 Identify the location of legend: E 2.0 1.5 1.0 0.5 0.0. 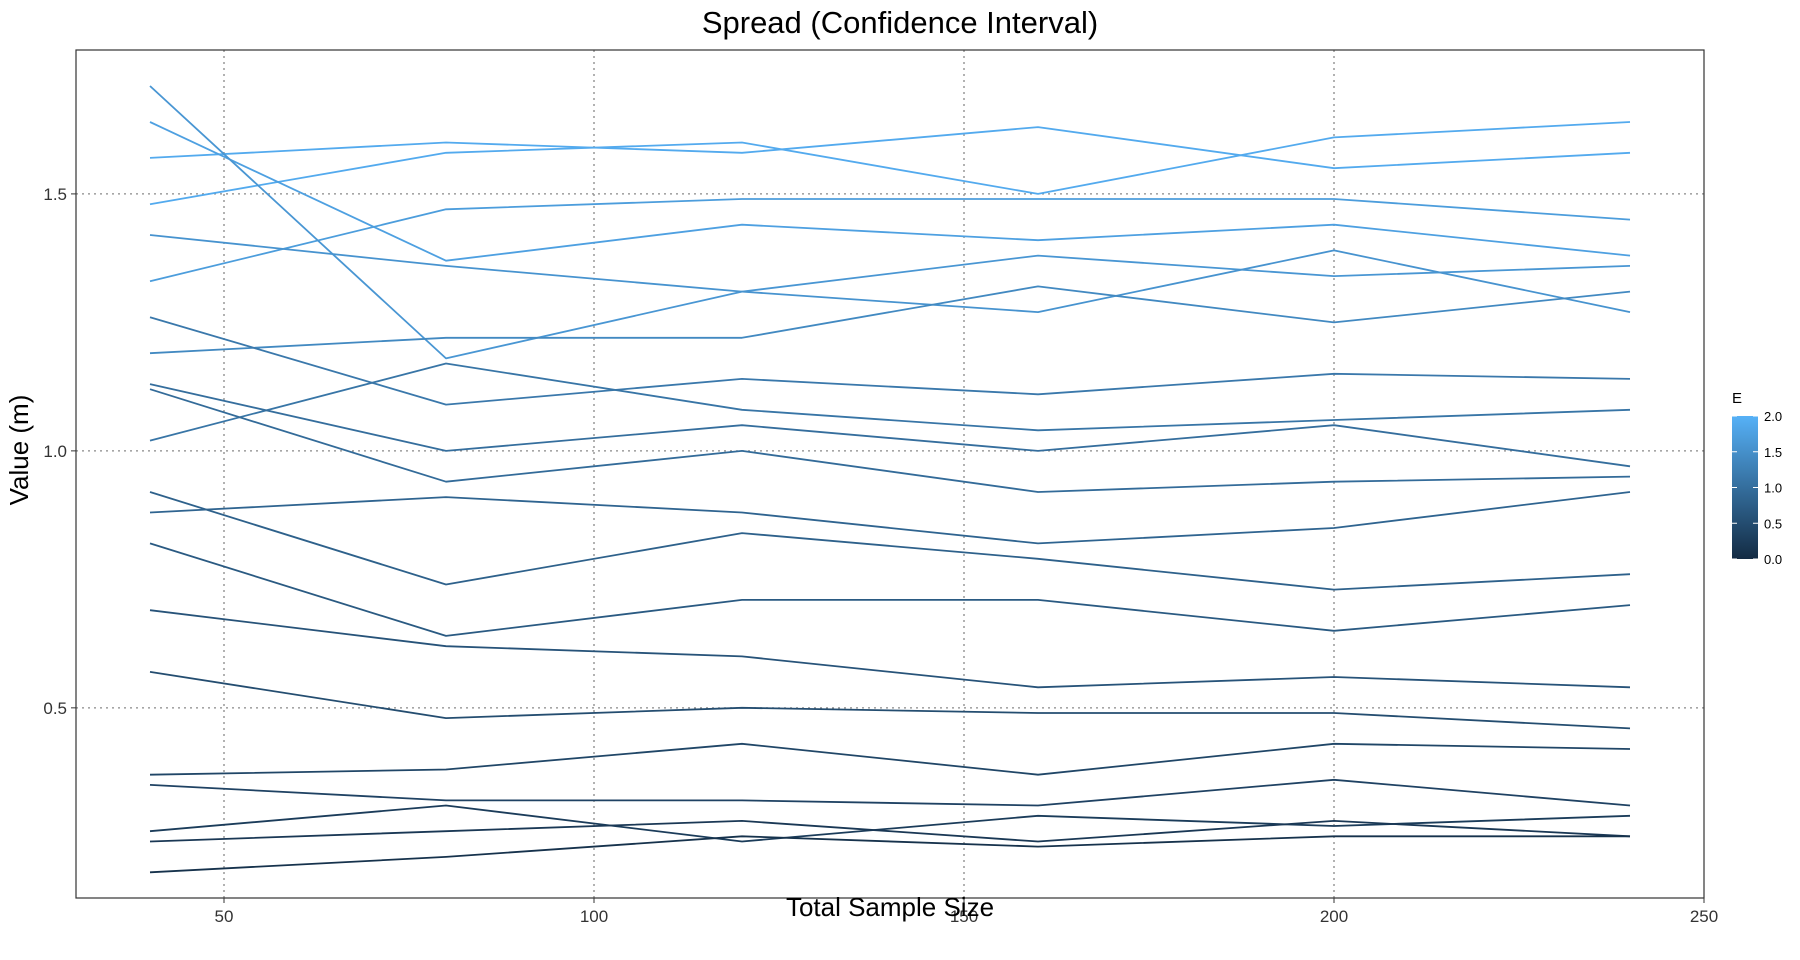
(1757, 478).